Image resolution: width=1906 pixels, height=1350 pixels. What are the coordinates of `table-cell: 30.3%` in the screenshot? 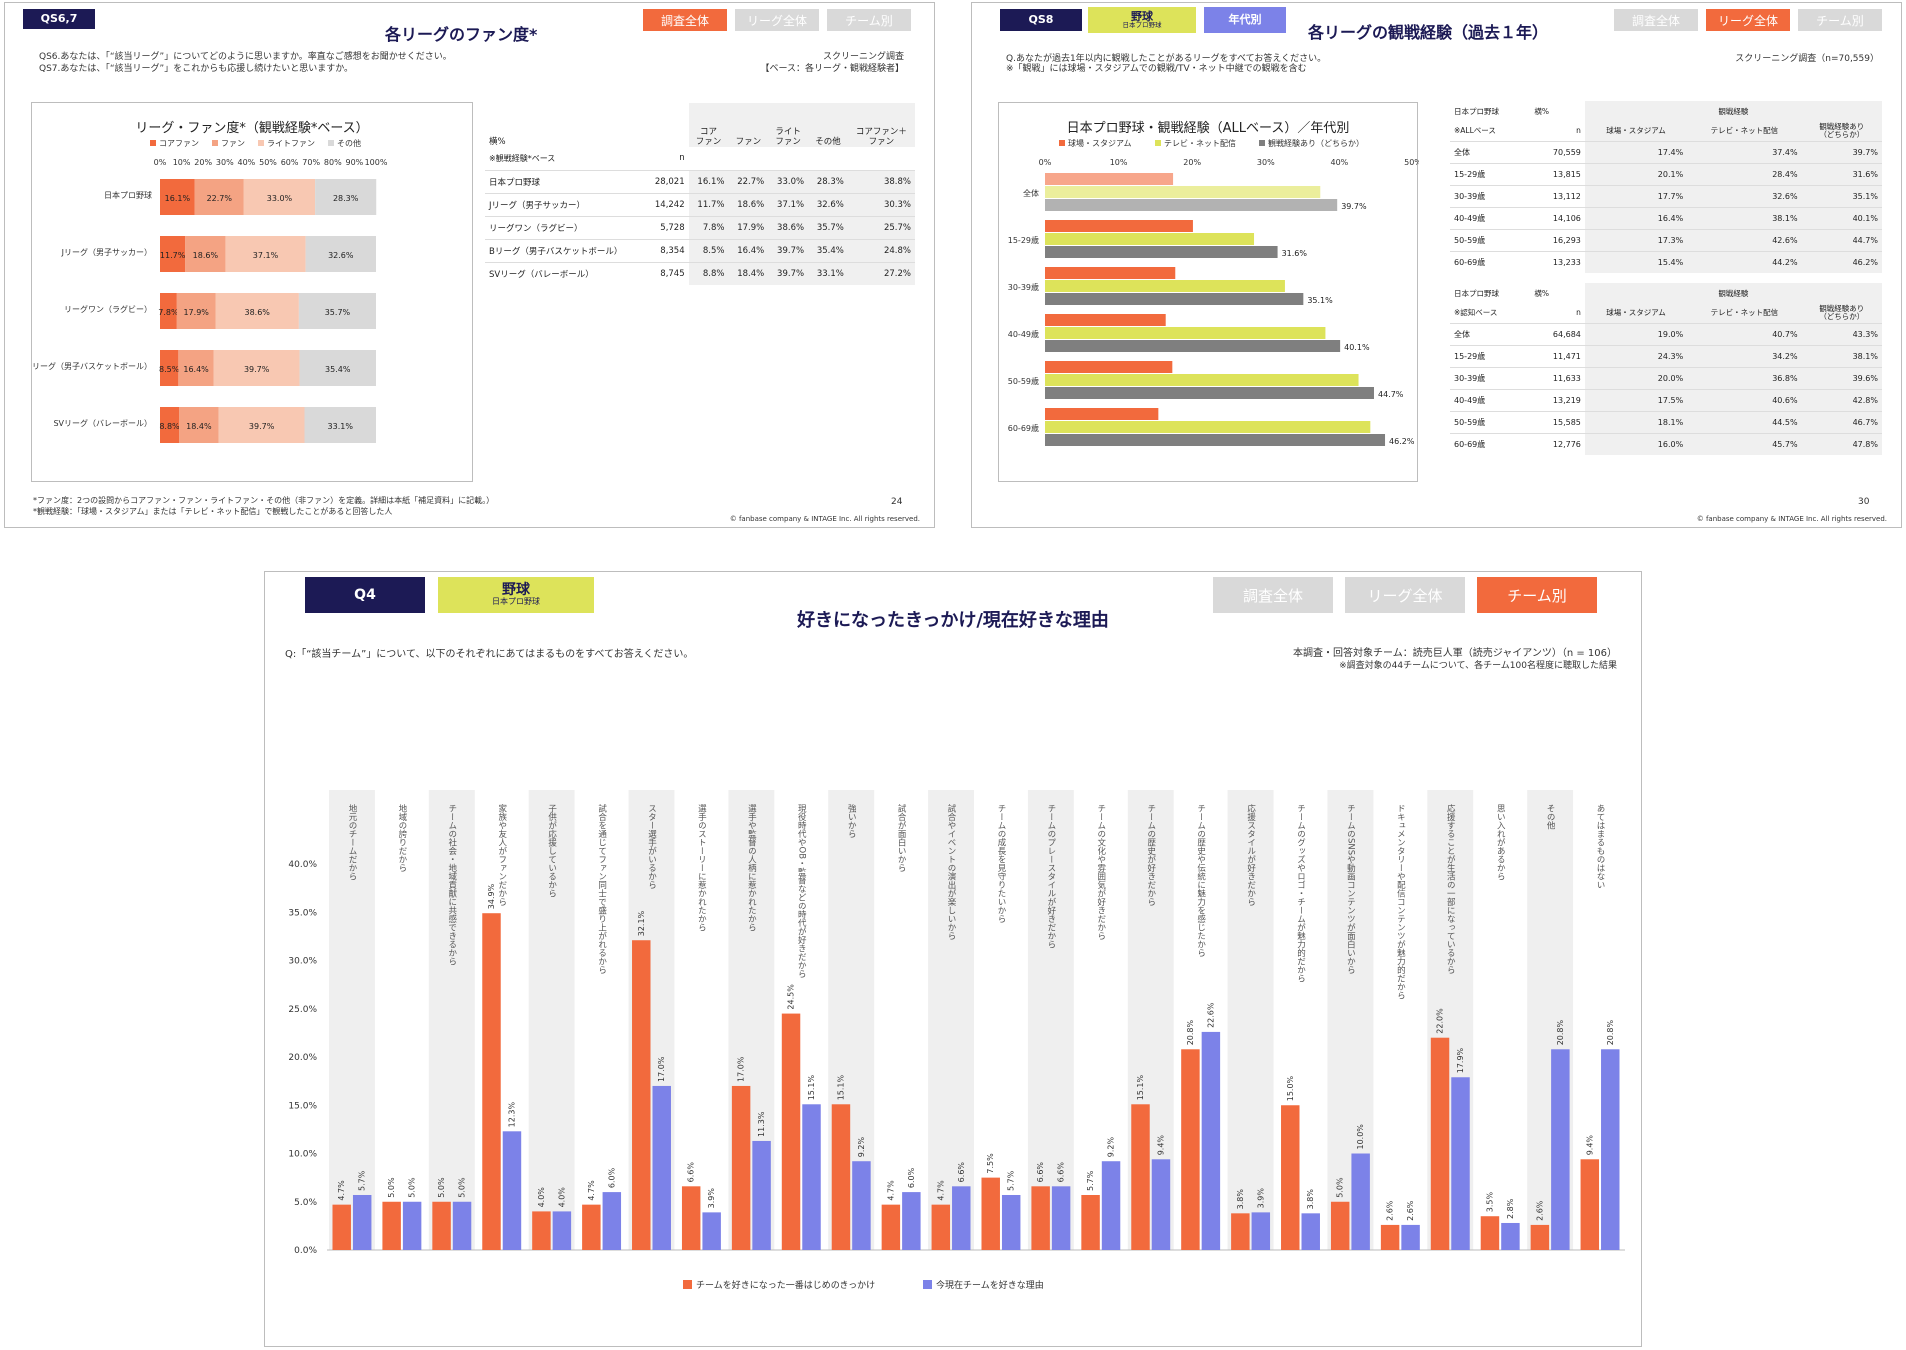 It's located at (881, 204).